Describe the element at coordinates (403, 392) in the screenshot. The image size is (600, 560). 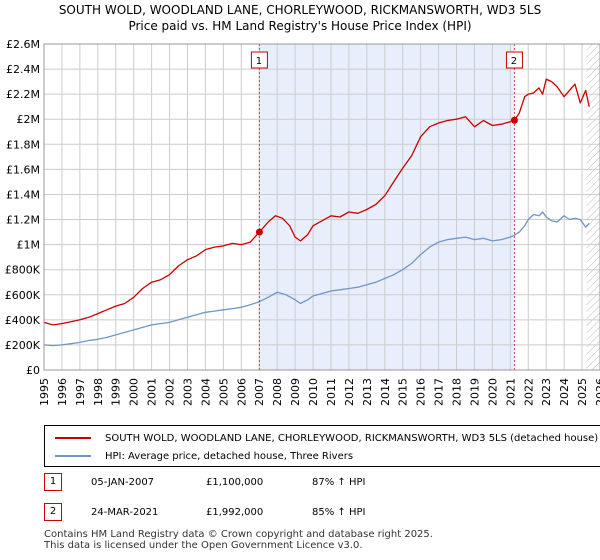
I see `x-tick-label: 2015` at that location.